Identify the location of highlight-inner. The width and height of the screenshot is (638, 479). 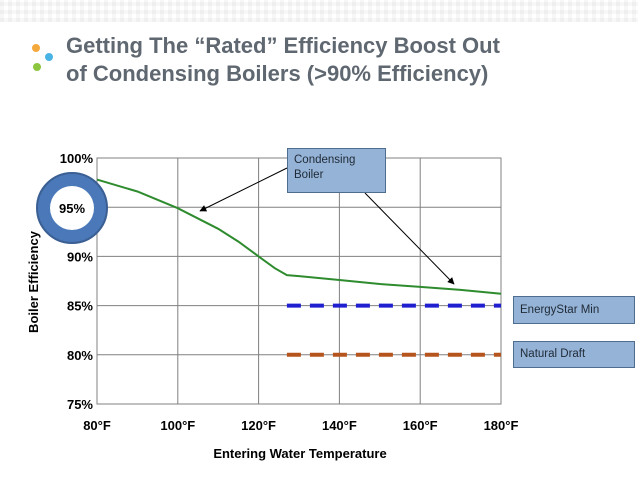
(72, 208).